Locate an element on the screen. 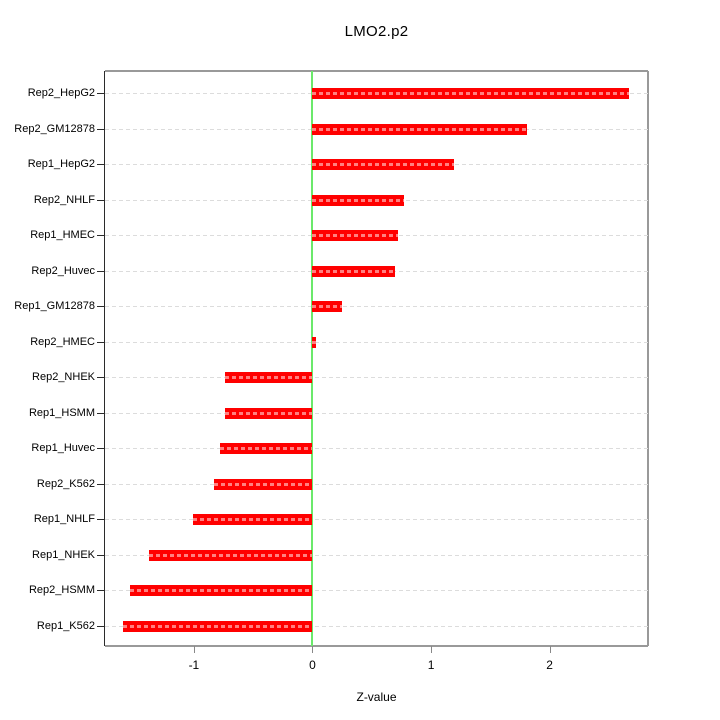 The height and width of the screenshot is (720, 720). y-axis-label: Rep2_K562 is located at coordinates (65, 483).